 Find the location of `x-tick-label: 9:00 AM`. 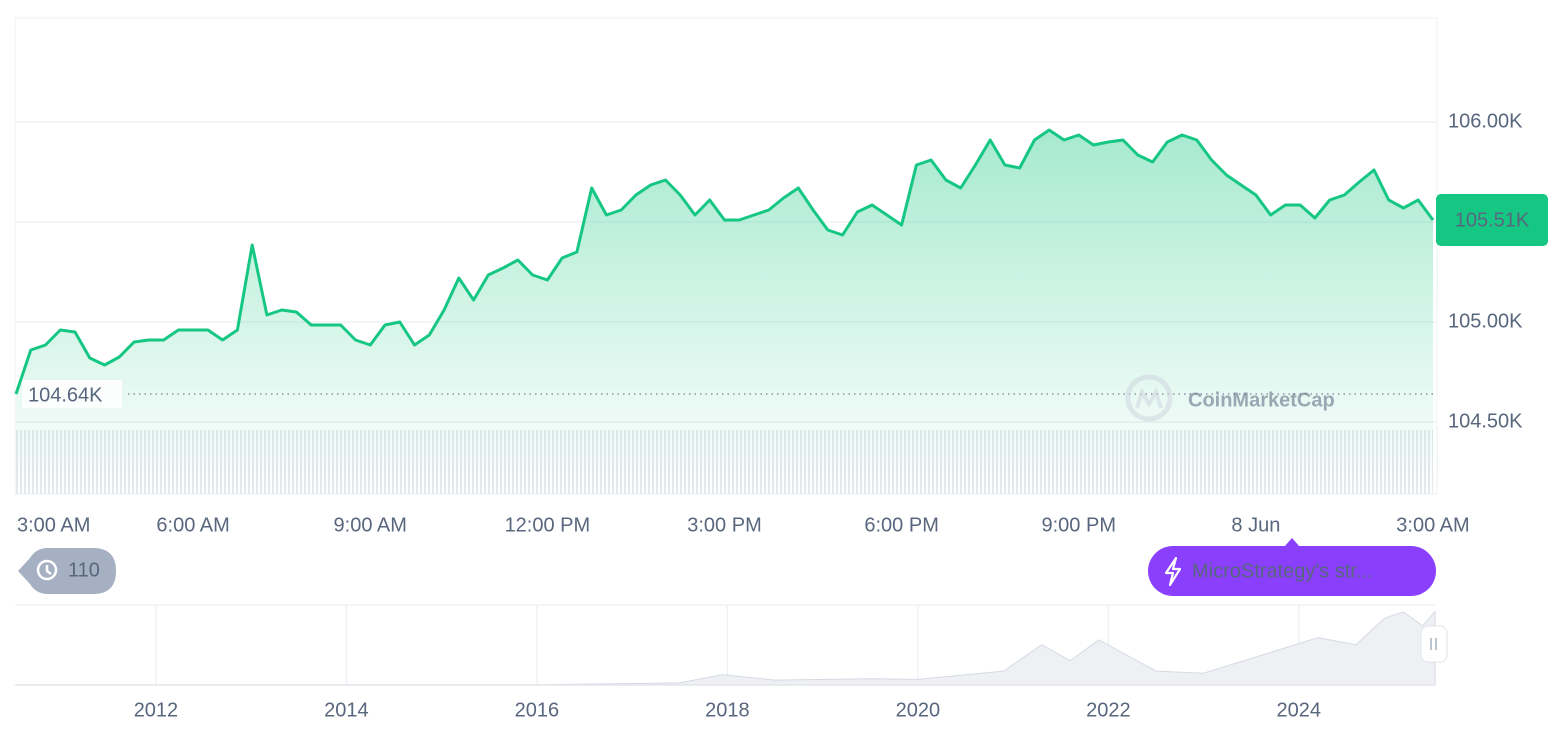

x-tick-label: 9:00 AM is located at coordinates (370, 525).